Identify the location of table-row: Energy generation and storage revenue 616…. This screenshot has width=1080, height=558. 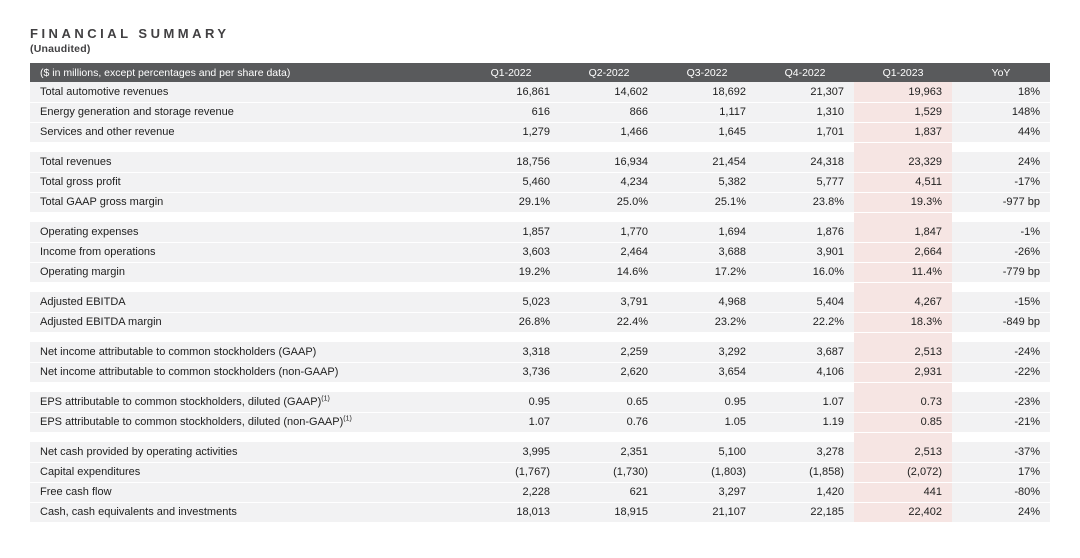
(540, 112).